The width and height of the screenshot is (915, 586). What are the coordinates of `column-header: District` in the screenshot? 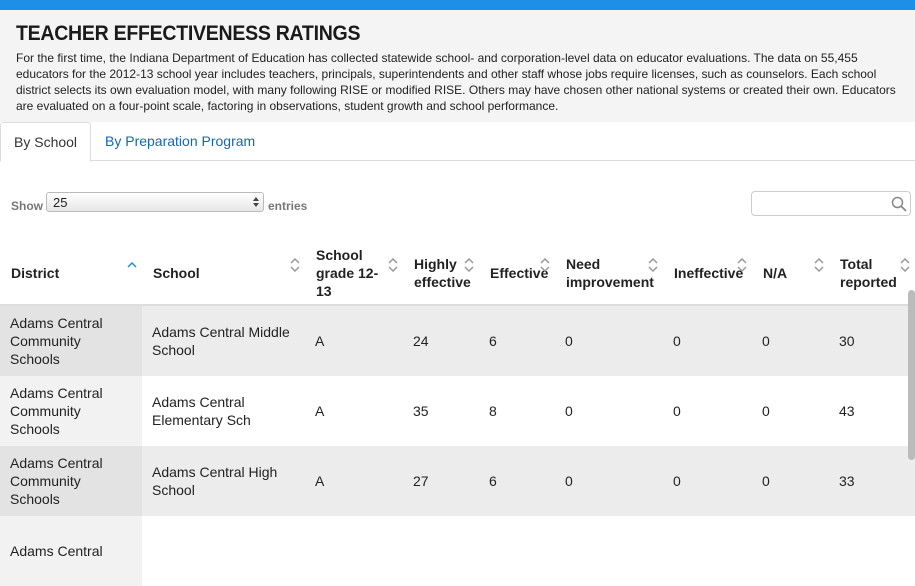 It's located at (71, 273).